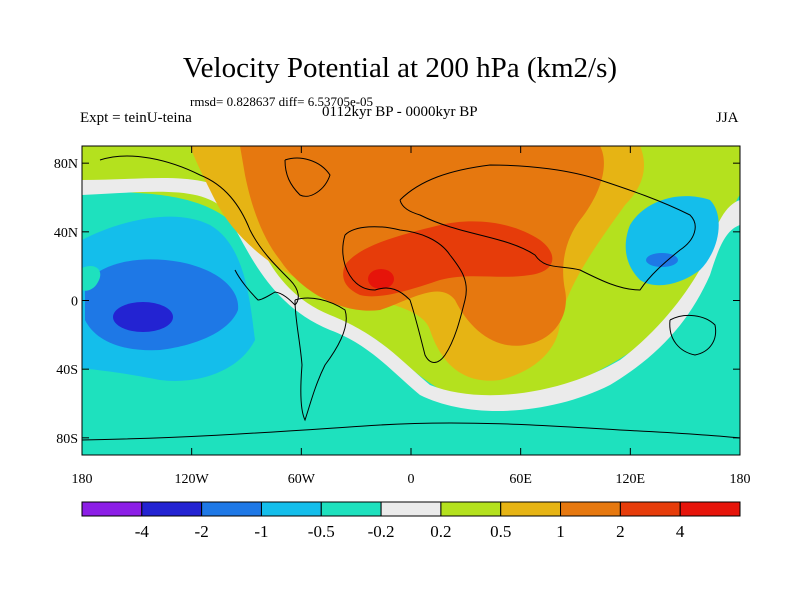 This screenshot has height=600, width=800. Describe the element at coordinates (631, 479) in the screenshot. I see `lon-tick-label: 120E` at that location.